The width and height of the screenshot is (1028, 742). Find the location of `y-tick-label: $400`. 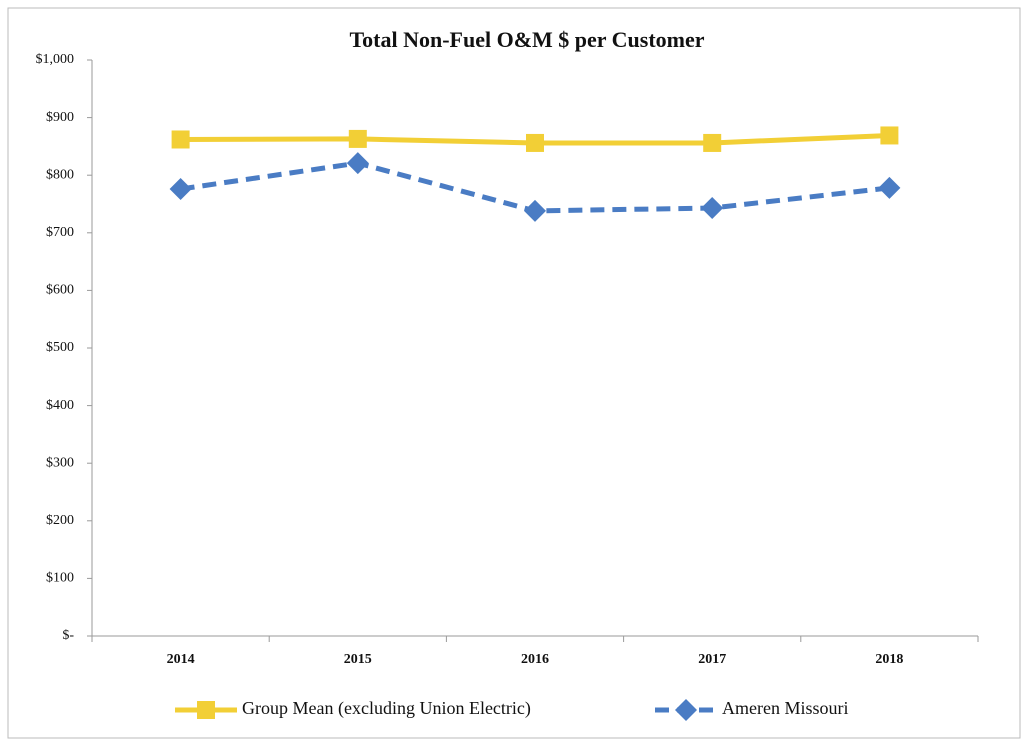

y-tick-label: $400 is located at coordinates (60, 405).